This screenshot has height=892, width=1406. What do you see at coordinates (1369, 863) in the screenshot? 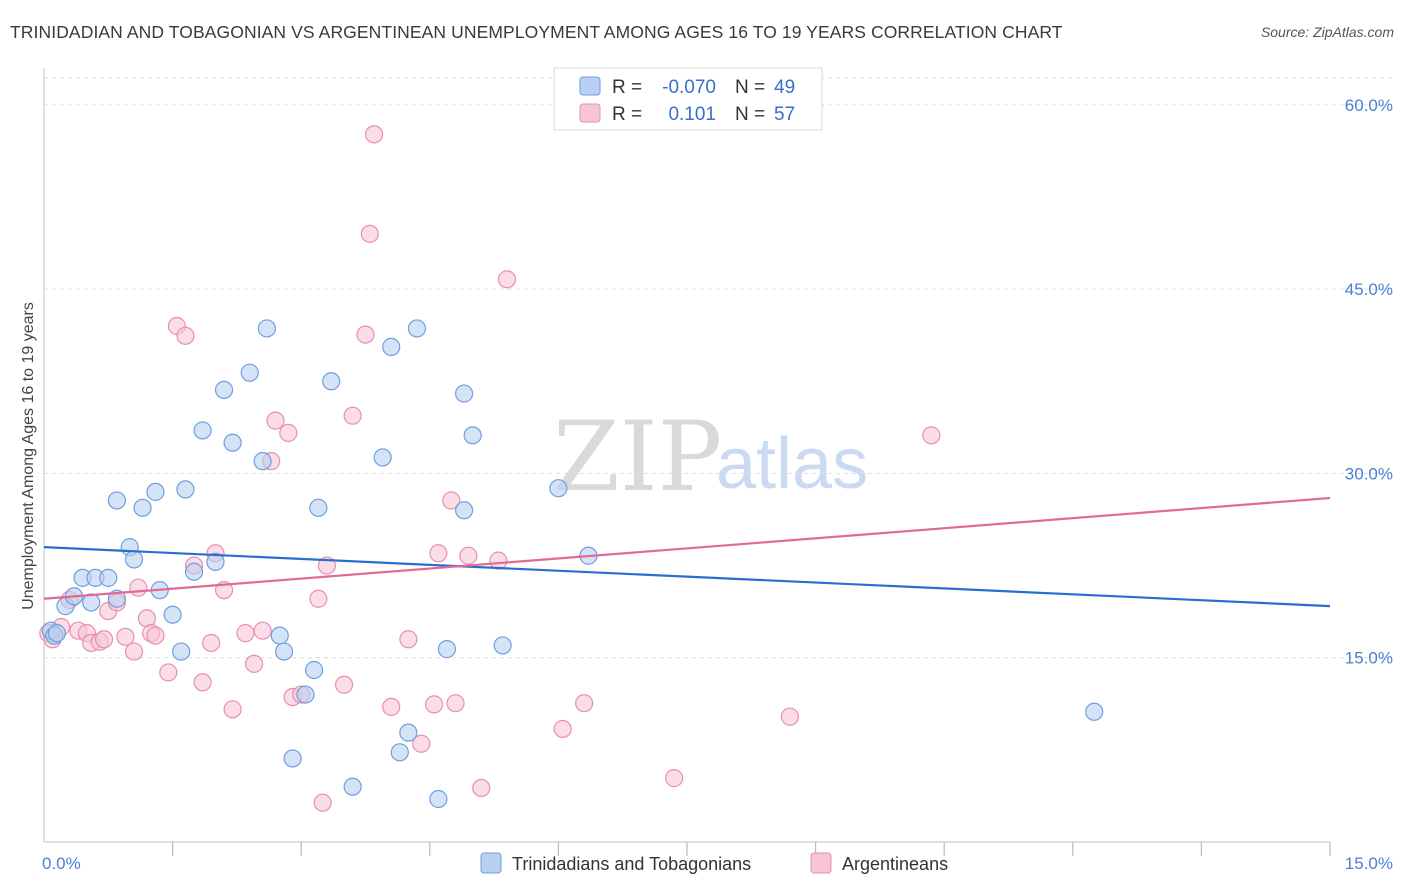
I see `x-tick-label-max: 15.0%` at bounding box center [1369, 863].